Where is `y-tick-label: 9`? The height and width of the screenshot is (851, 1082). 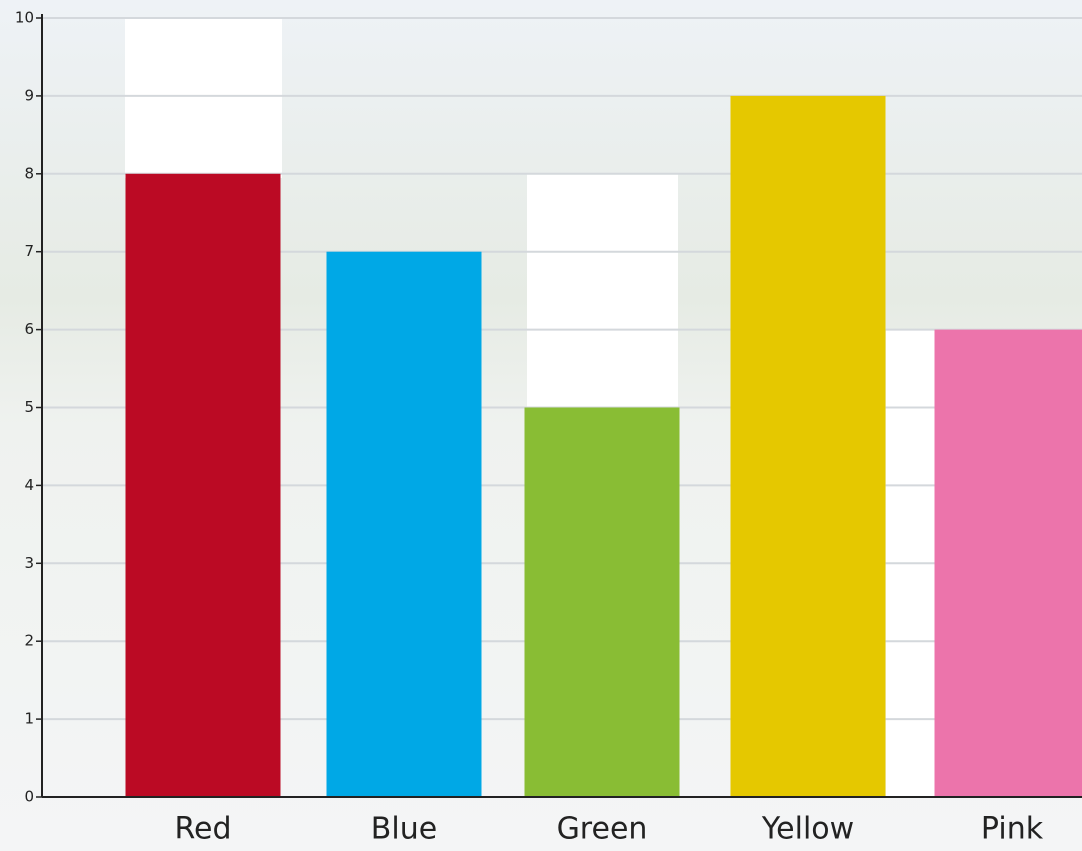
y-tick-label: 9 is located at coordinates (29, 95).